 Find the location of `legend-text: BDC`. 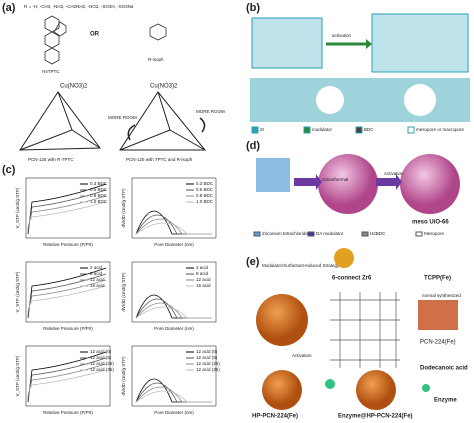

legend-text: BDC is located at coordinates (369, 129).